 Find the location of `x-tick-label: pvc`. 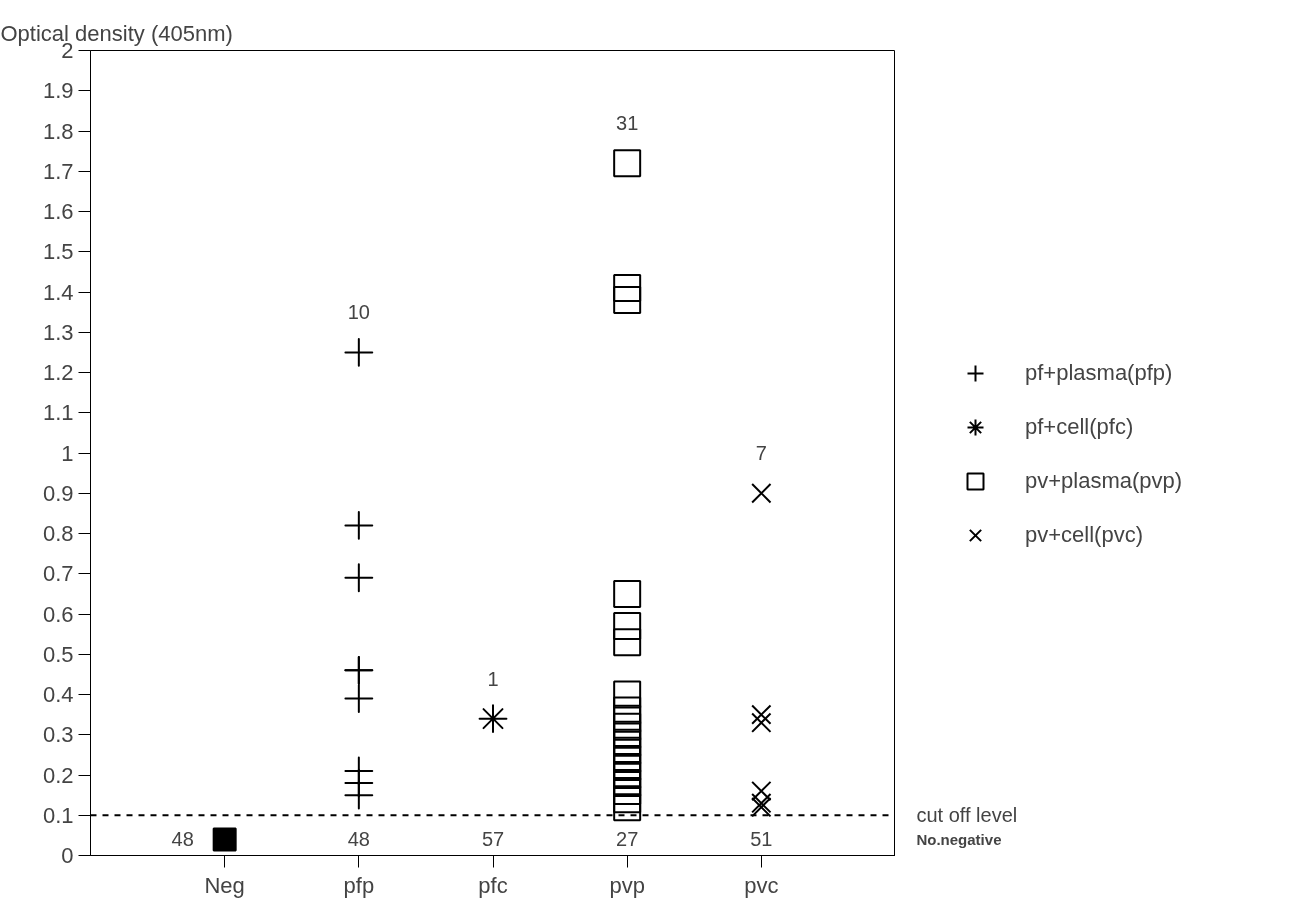

x-tick-label: pvc is located at coordinates (761, 885).